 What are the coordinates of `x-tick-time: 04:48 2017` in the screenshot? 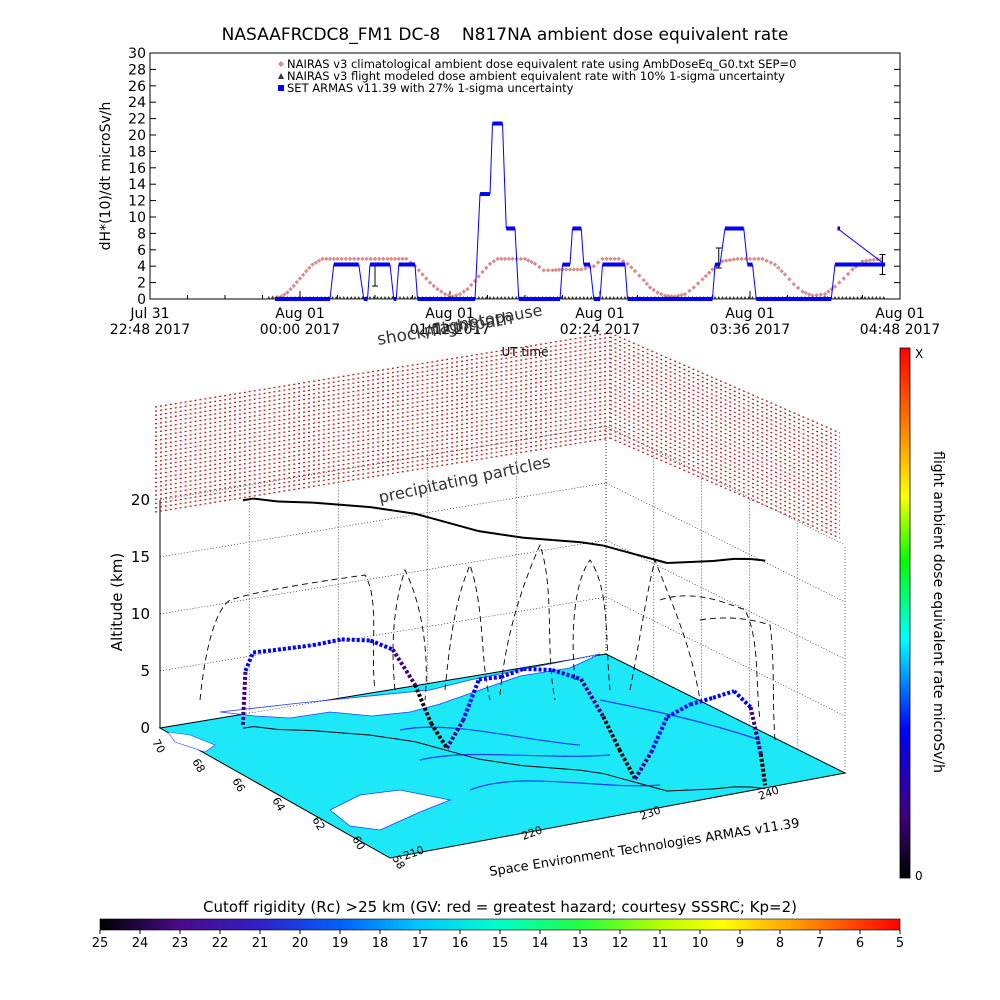 It's located at (900, 330).